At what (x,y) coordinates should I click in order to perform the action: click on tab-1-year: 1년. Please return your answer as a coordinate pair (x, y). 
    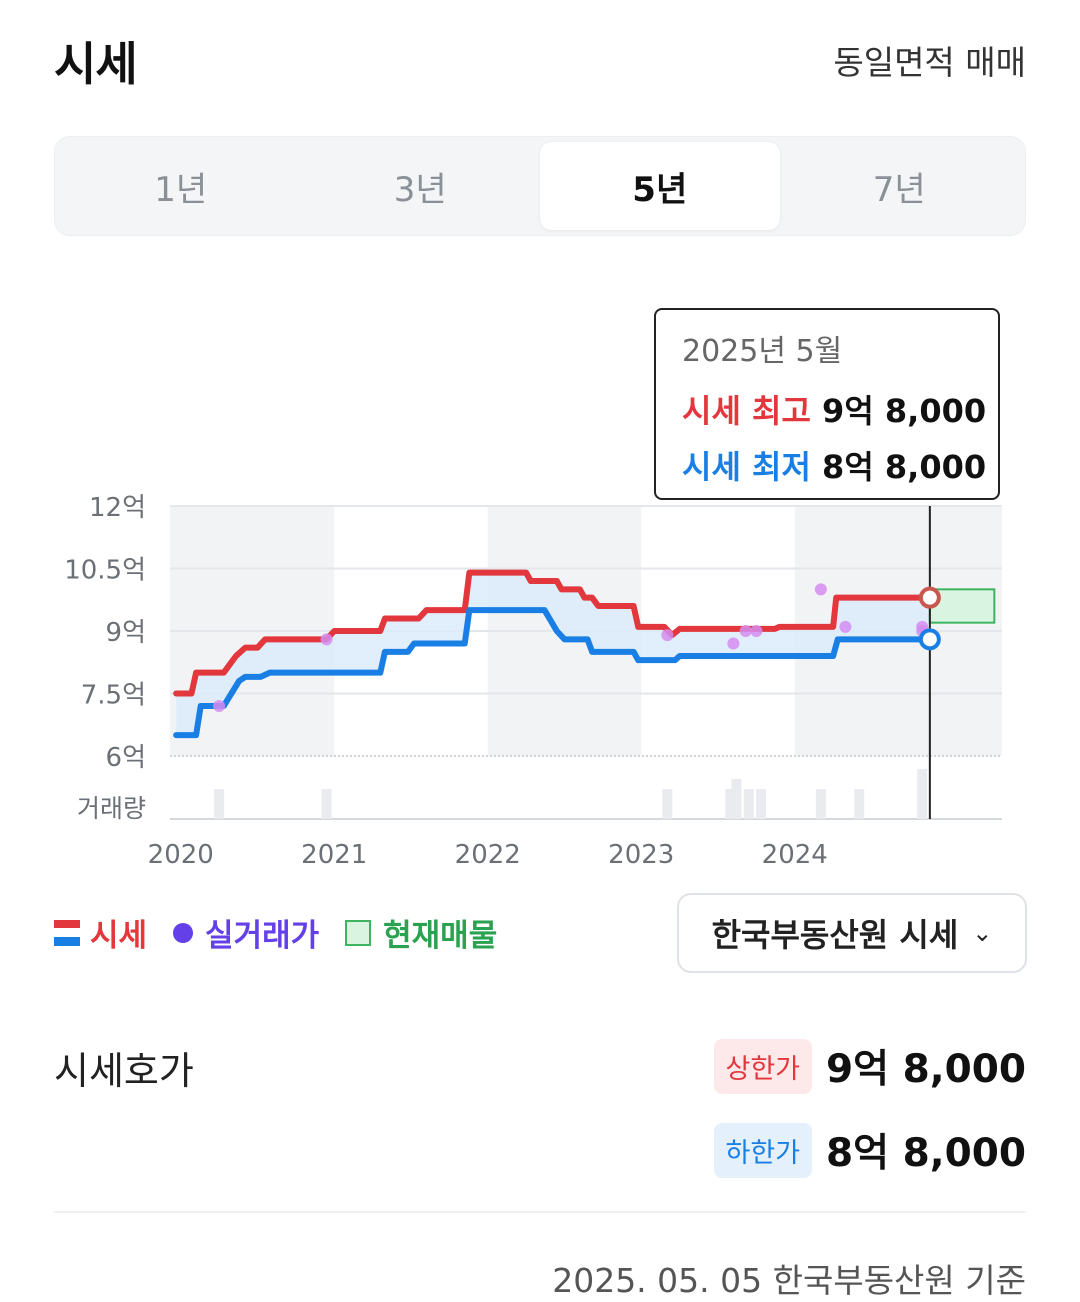
    Looking at the image, I should click on (181, 189).